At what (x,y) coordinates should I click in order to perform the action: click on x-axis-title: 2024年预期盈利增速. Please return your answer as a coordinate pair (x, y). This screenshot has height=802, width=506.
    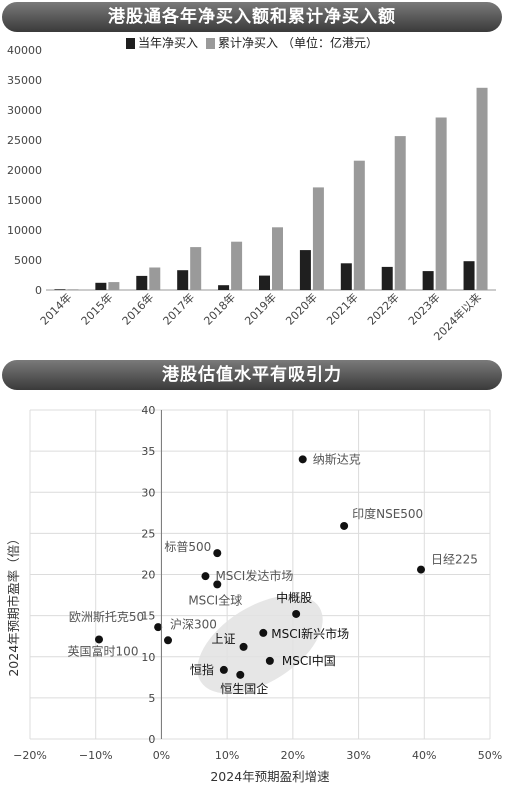
    Looking at the image, I should click on (270, 776).